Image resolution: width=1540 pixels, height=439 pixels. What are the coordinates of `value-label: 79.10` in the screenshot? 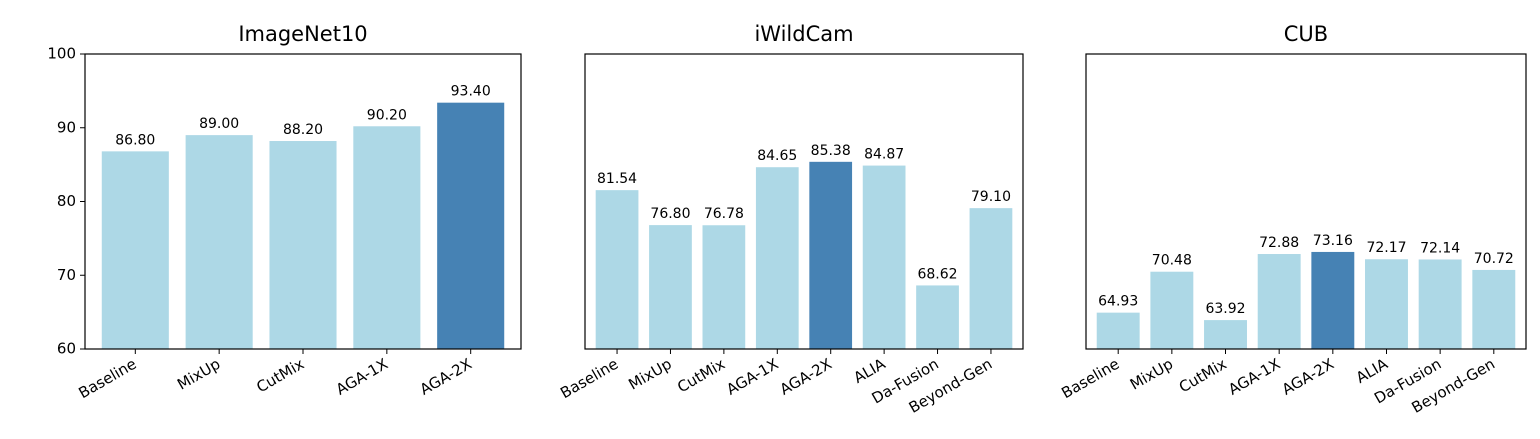 It's located at (991, 197).